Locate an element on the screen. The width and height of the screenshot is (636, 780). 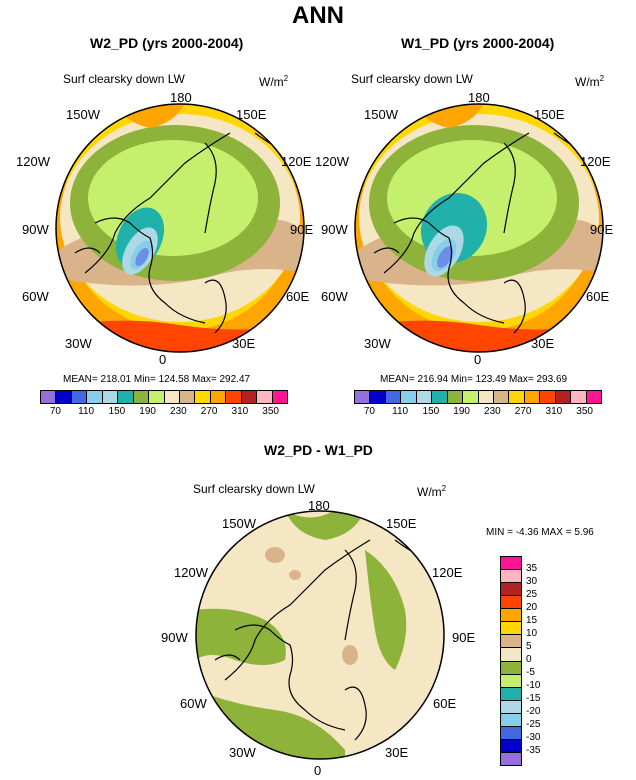
right-colorbar is located at coordinates (478, 397).